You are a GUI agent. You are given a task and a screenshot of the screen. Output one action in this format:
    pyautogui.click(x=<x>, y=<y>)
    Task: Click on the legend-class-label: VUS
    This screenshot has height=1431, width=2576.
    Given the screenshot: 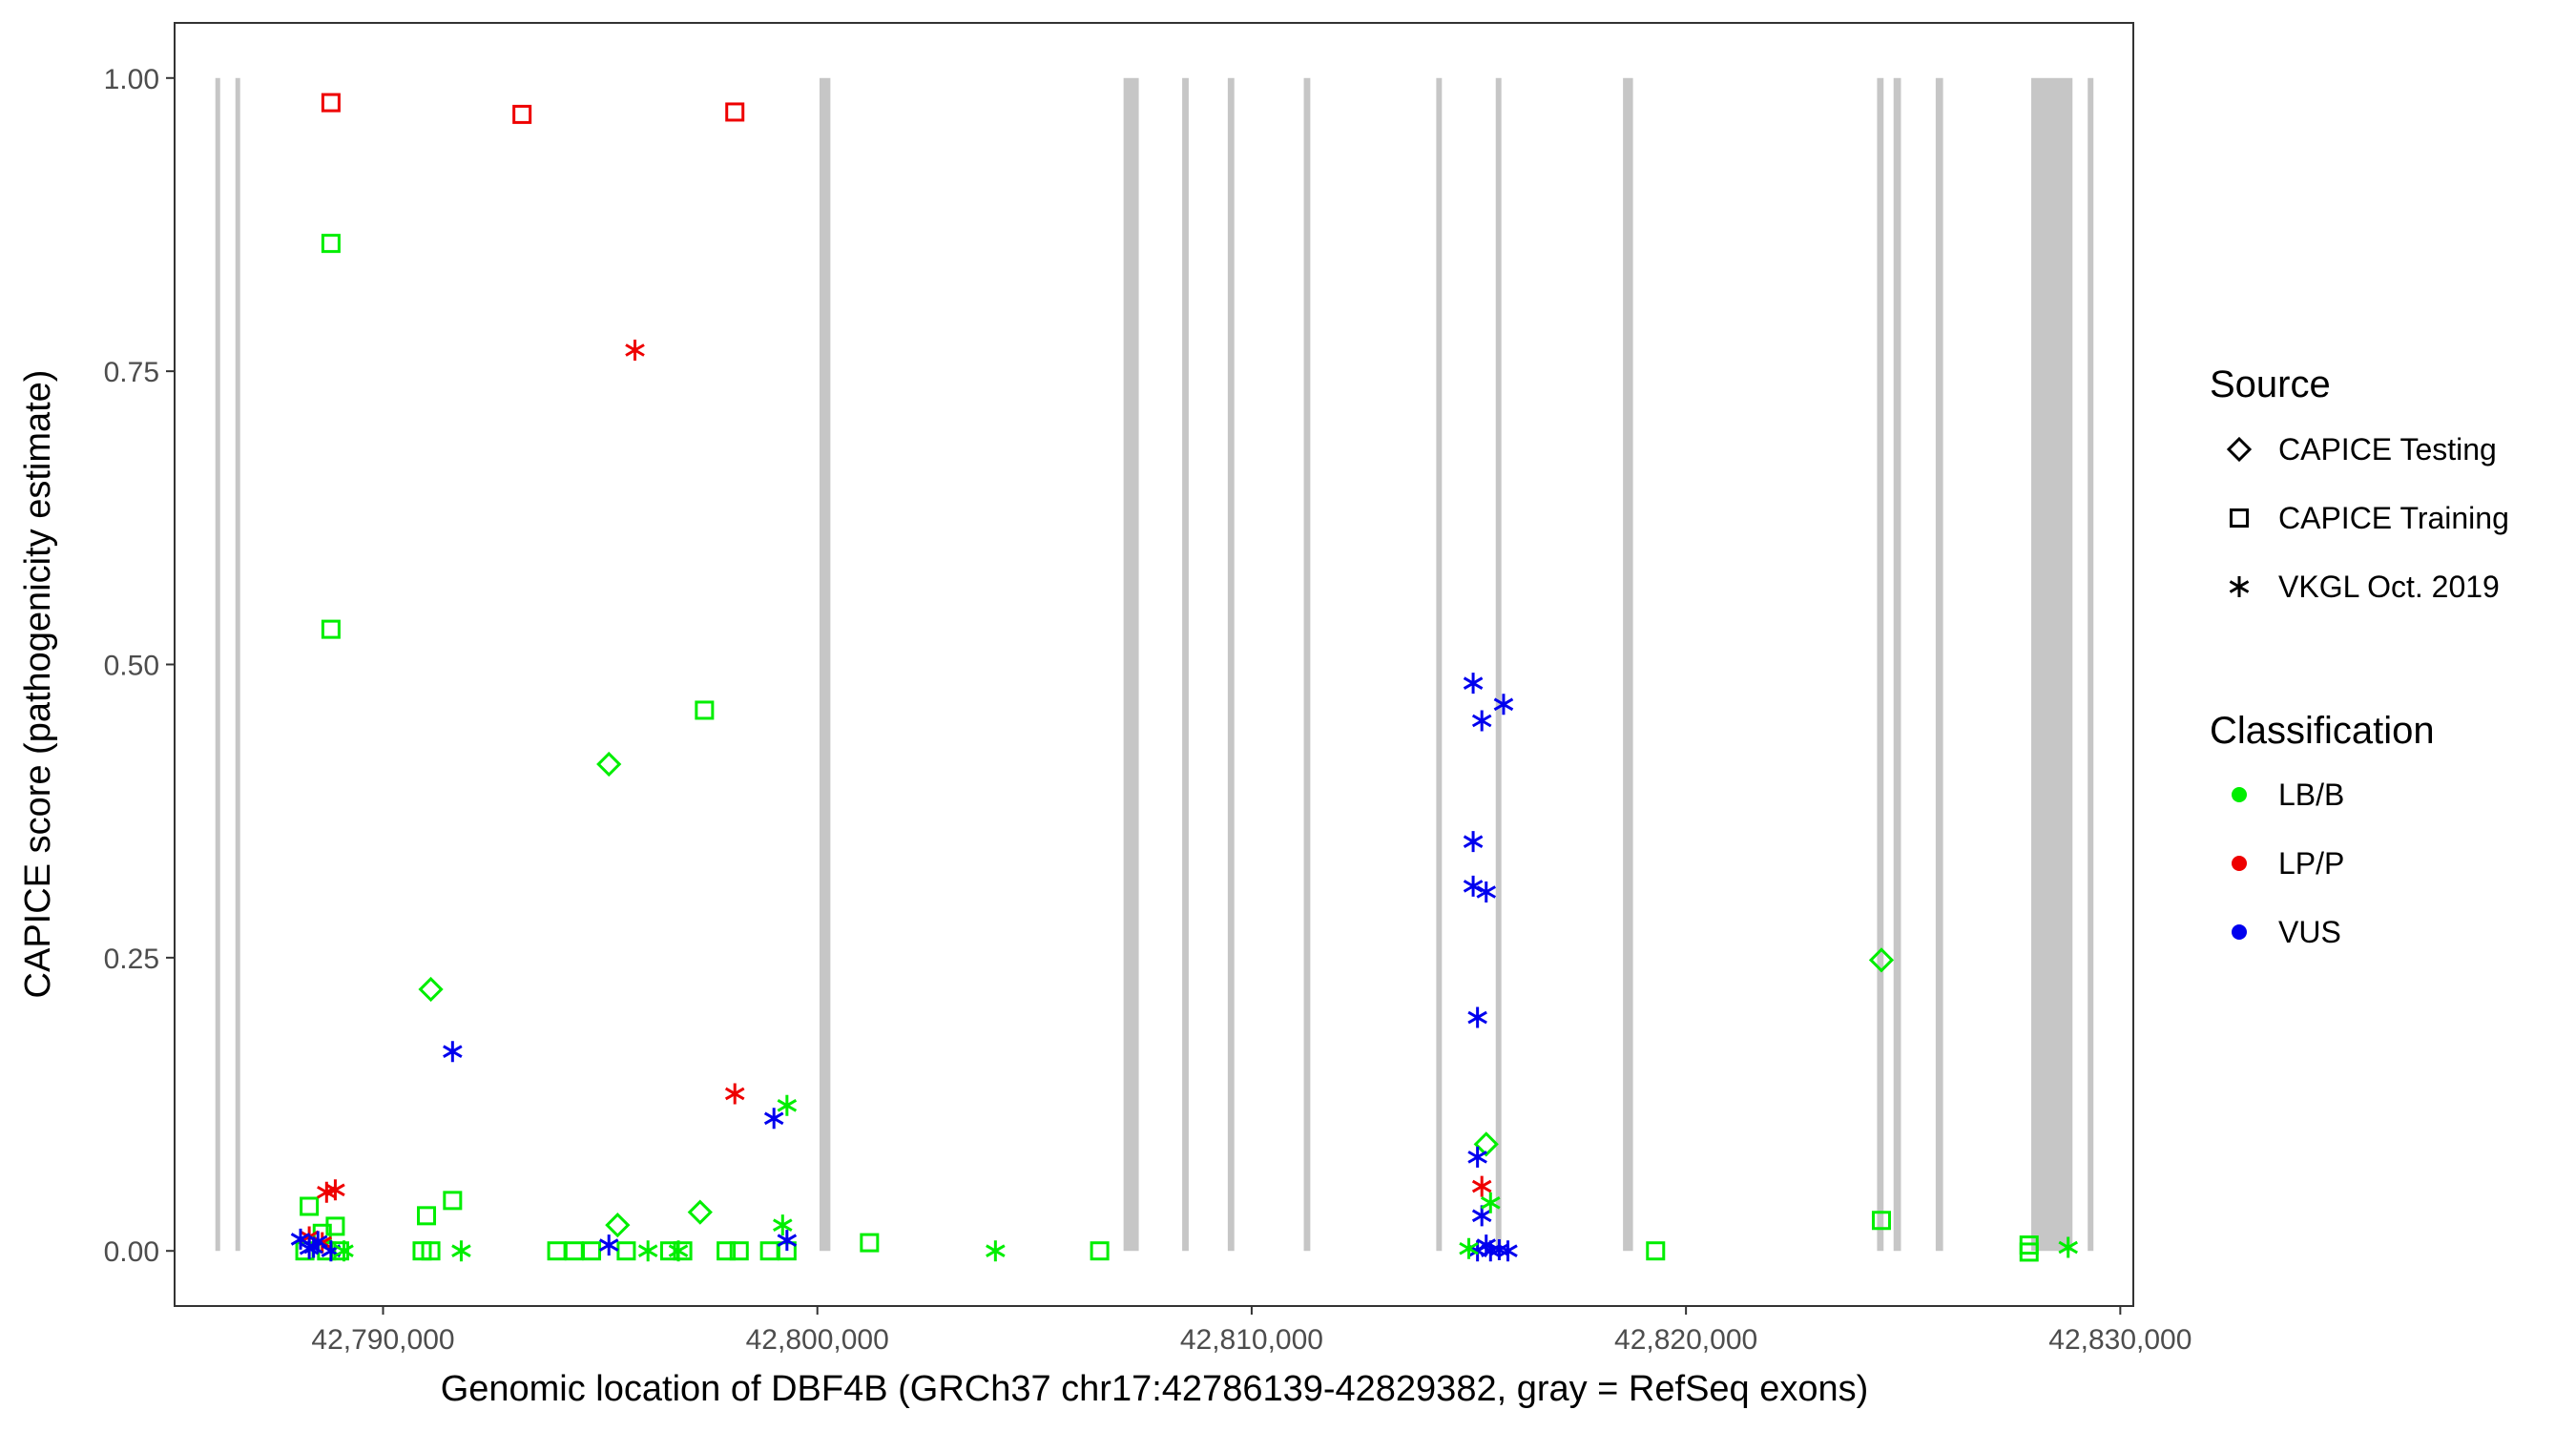 What is the action you would take?
    pyautogui.click(x=2309, y=932)
    